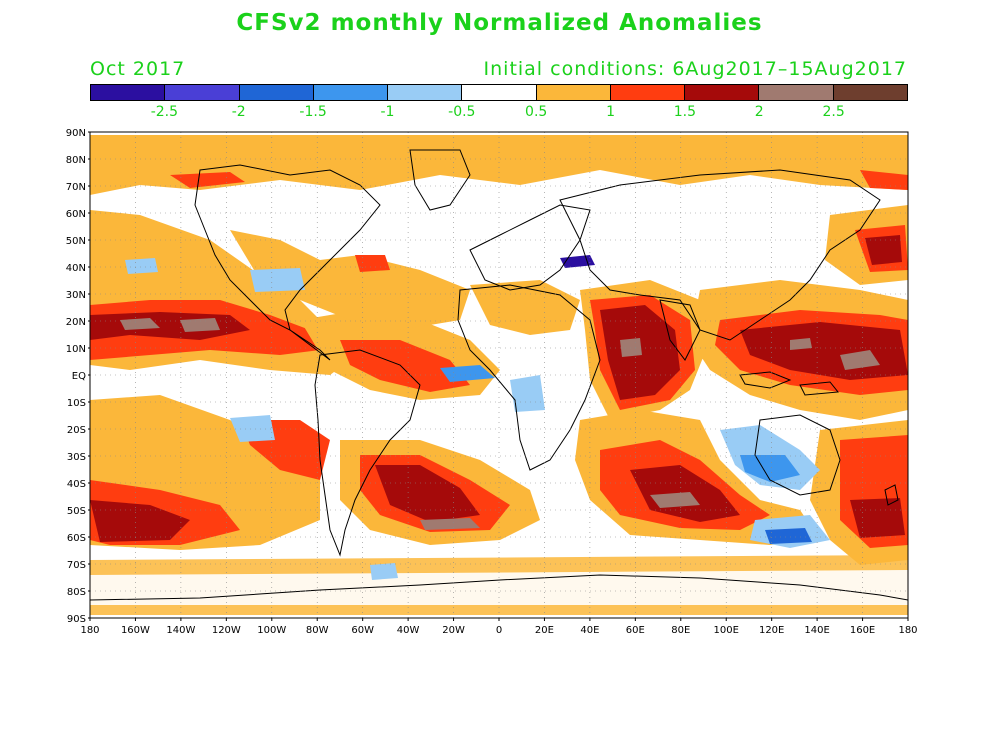  What do you see at coordinates (76, 484) in the screenshot?
I see `lat-tick-label: 40S` at bounding box center [76, 484].